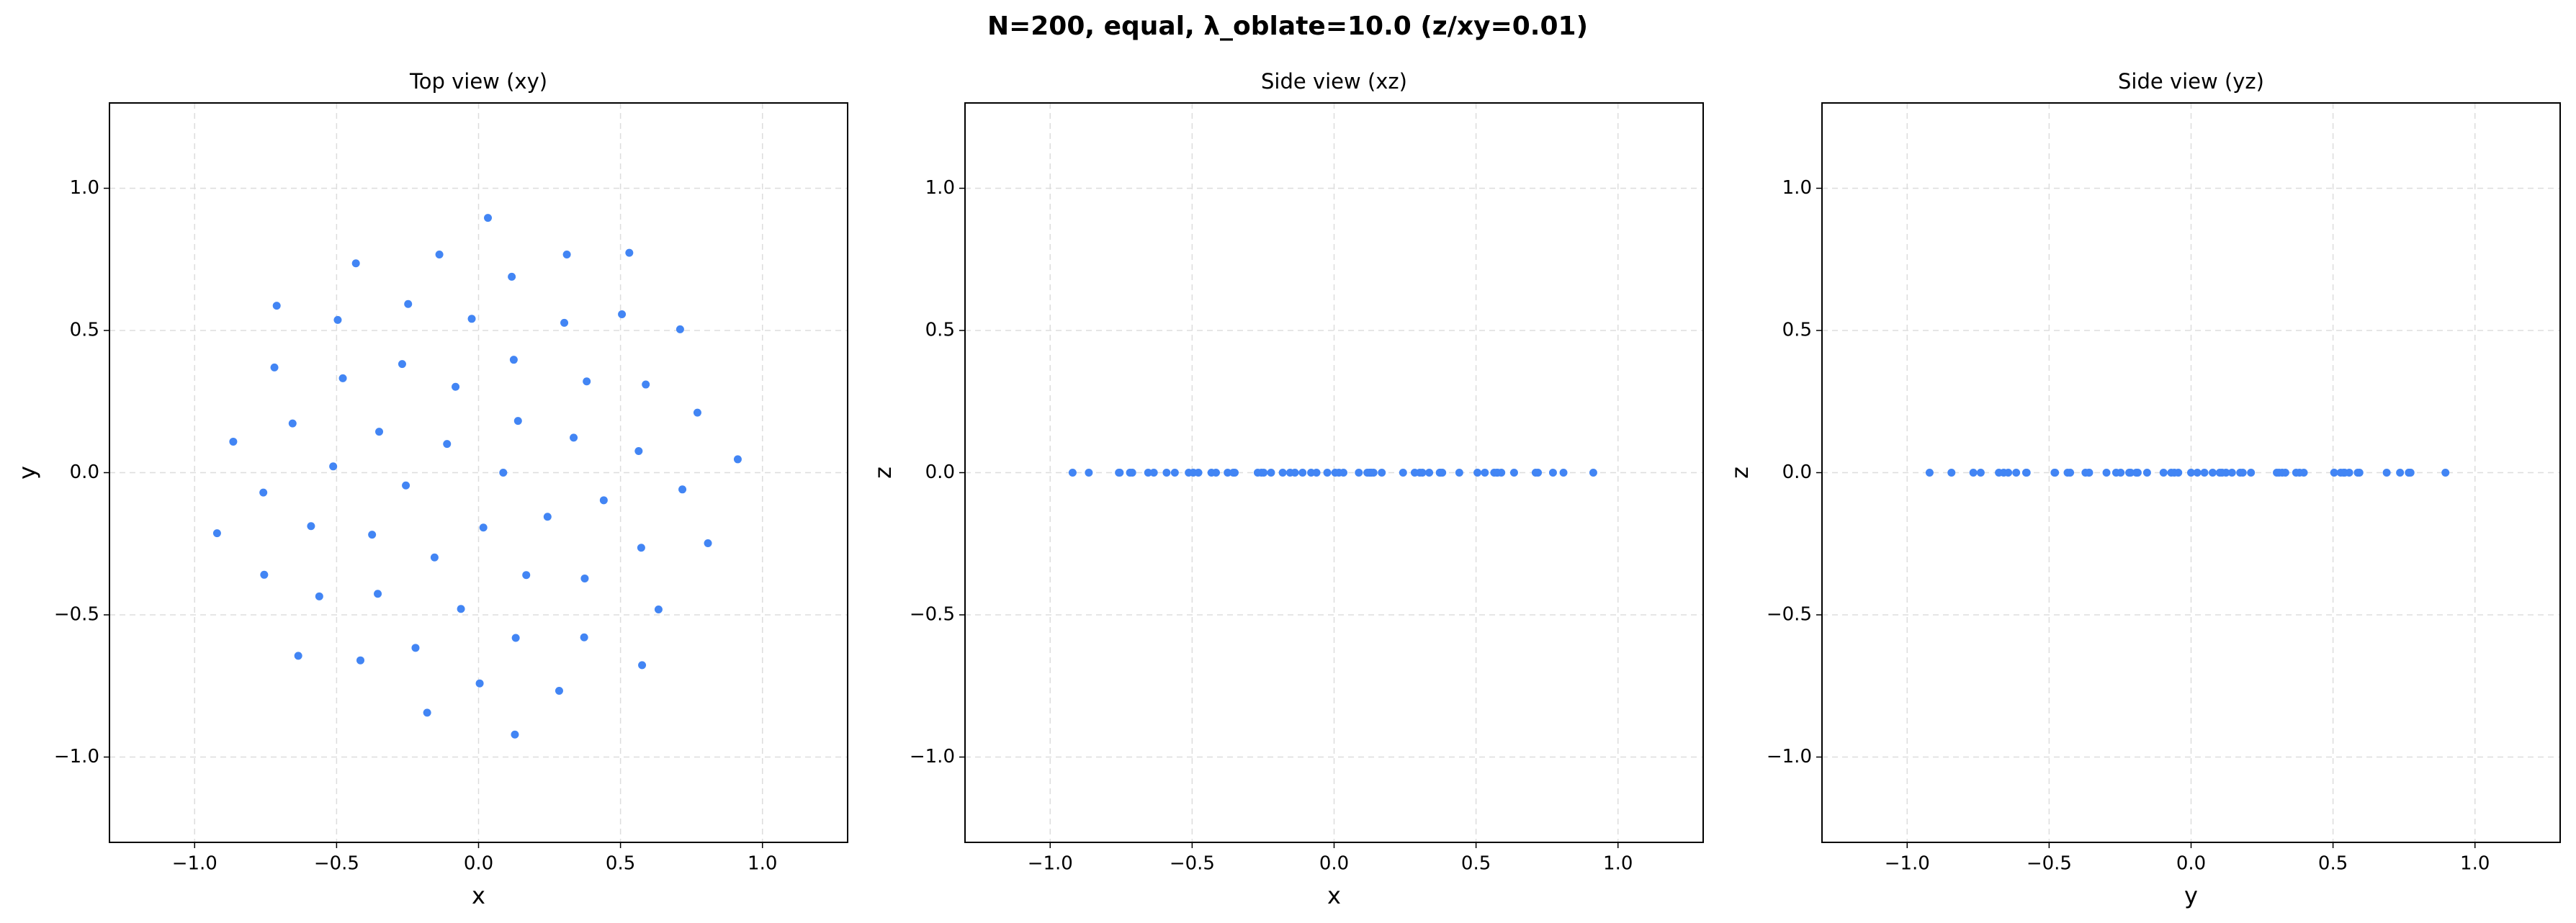 This screenshot has width=2576, height=923. What do you see at coordinates (883, 473) in the screenshot?
I see `y-axis-label: z` at bounding box center [883, 473].